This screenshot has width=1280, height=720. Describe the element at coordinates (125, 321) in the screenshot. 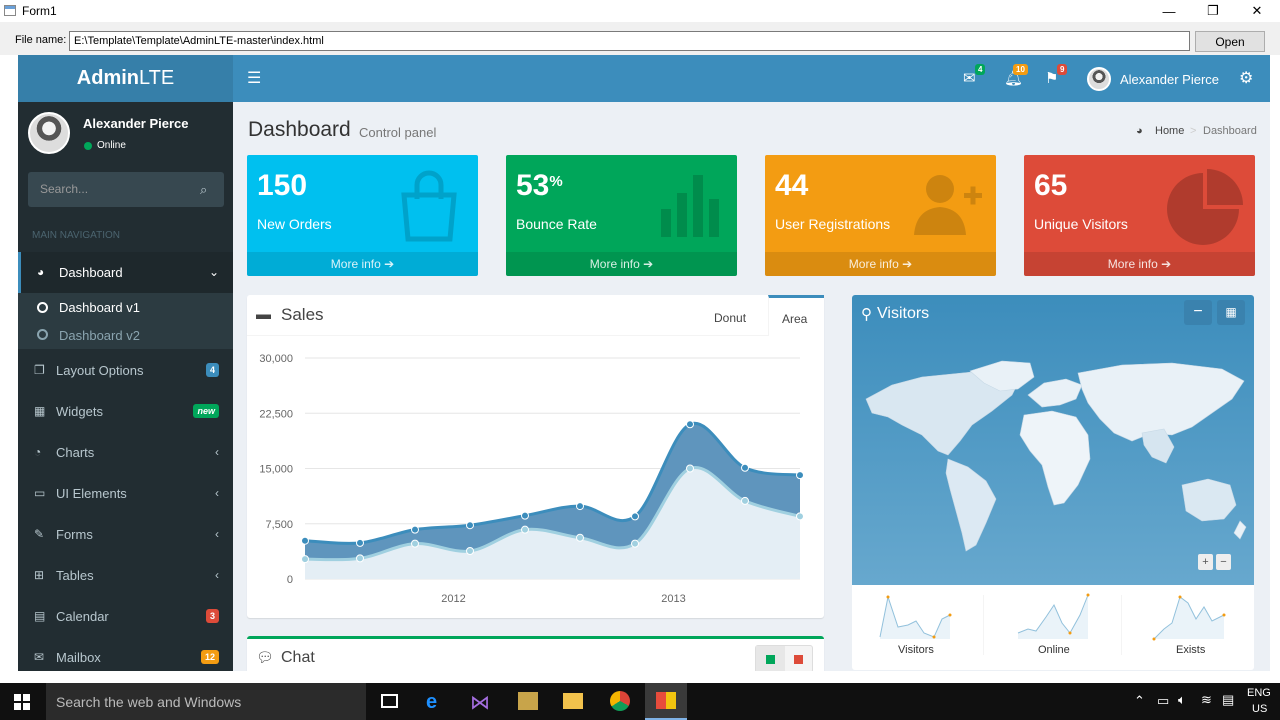

I see `dashboard-submenu: Dashboard v1 Dashboard v2` at that location.